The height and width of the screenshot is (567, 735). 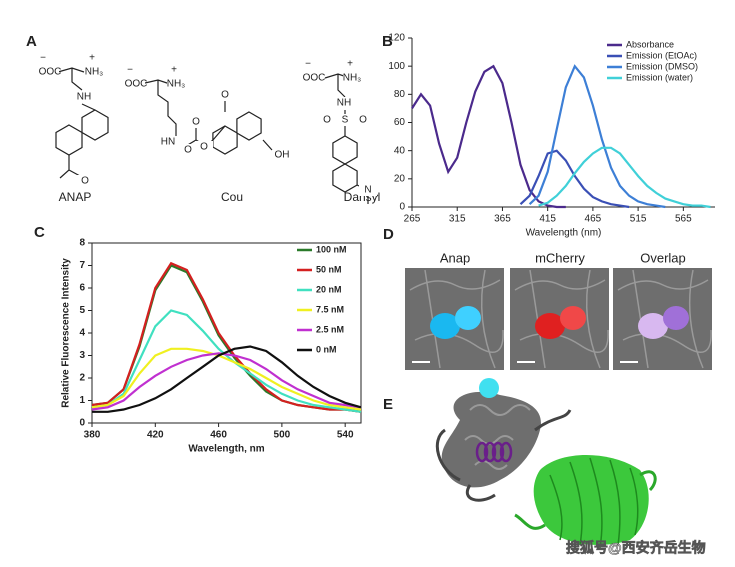 I want to click on legend-label: 50 nM, so click(x=329, y=269).